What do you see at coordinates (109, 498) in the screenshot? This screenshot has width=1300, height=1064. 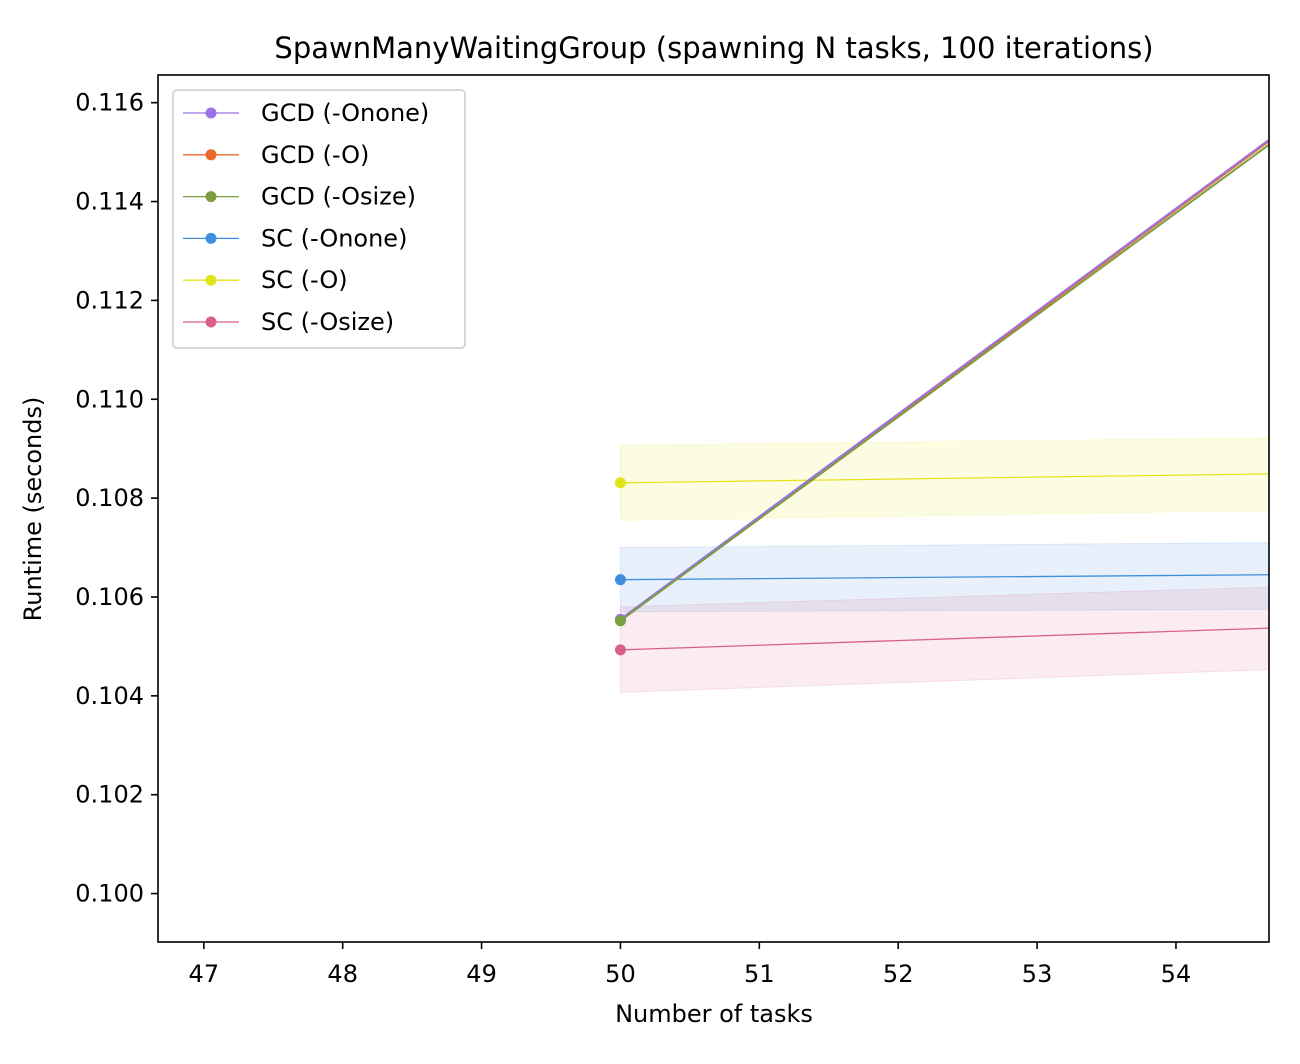 I see `y-tick-label: 0.108` at bounding box center [109, 498].